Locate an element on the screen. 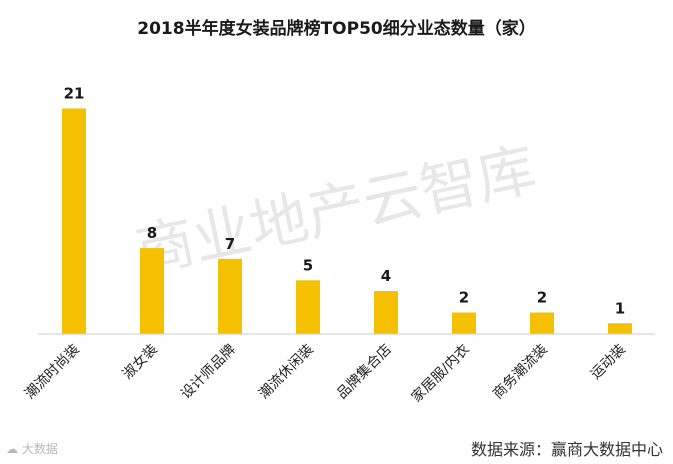  data-label-5: 2 is located at coordinates (464, 298).